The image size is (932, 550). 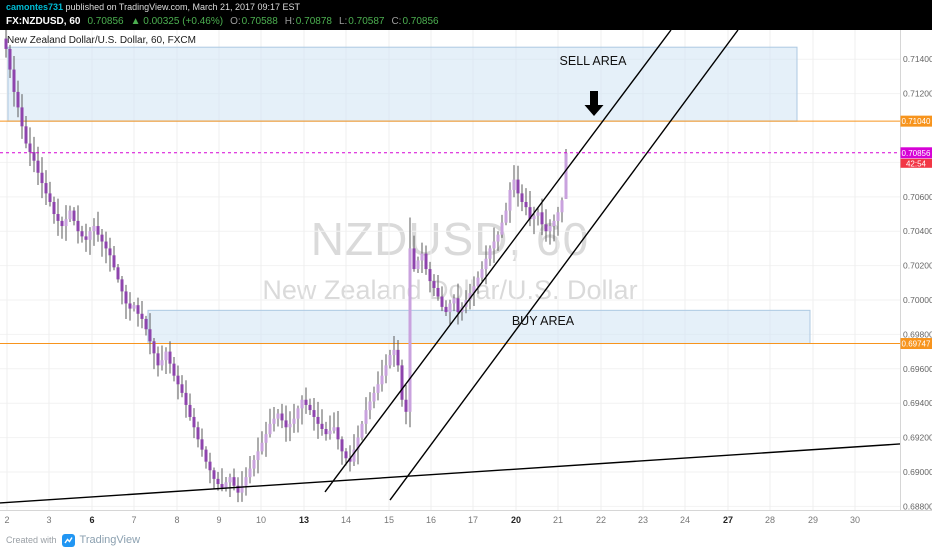 I want to click on close-value: C: 0.70856, so click(x=415, y=21).